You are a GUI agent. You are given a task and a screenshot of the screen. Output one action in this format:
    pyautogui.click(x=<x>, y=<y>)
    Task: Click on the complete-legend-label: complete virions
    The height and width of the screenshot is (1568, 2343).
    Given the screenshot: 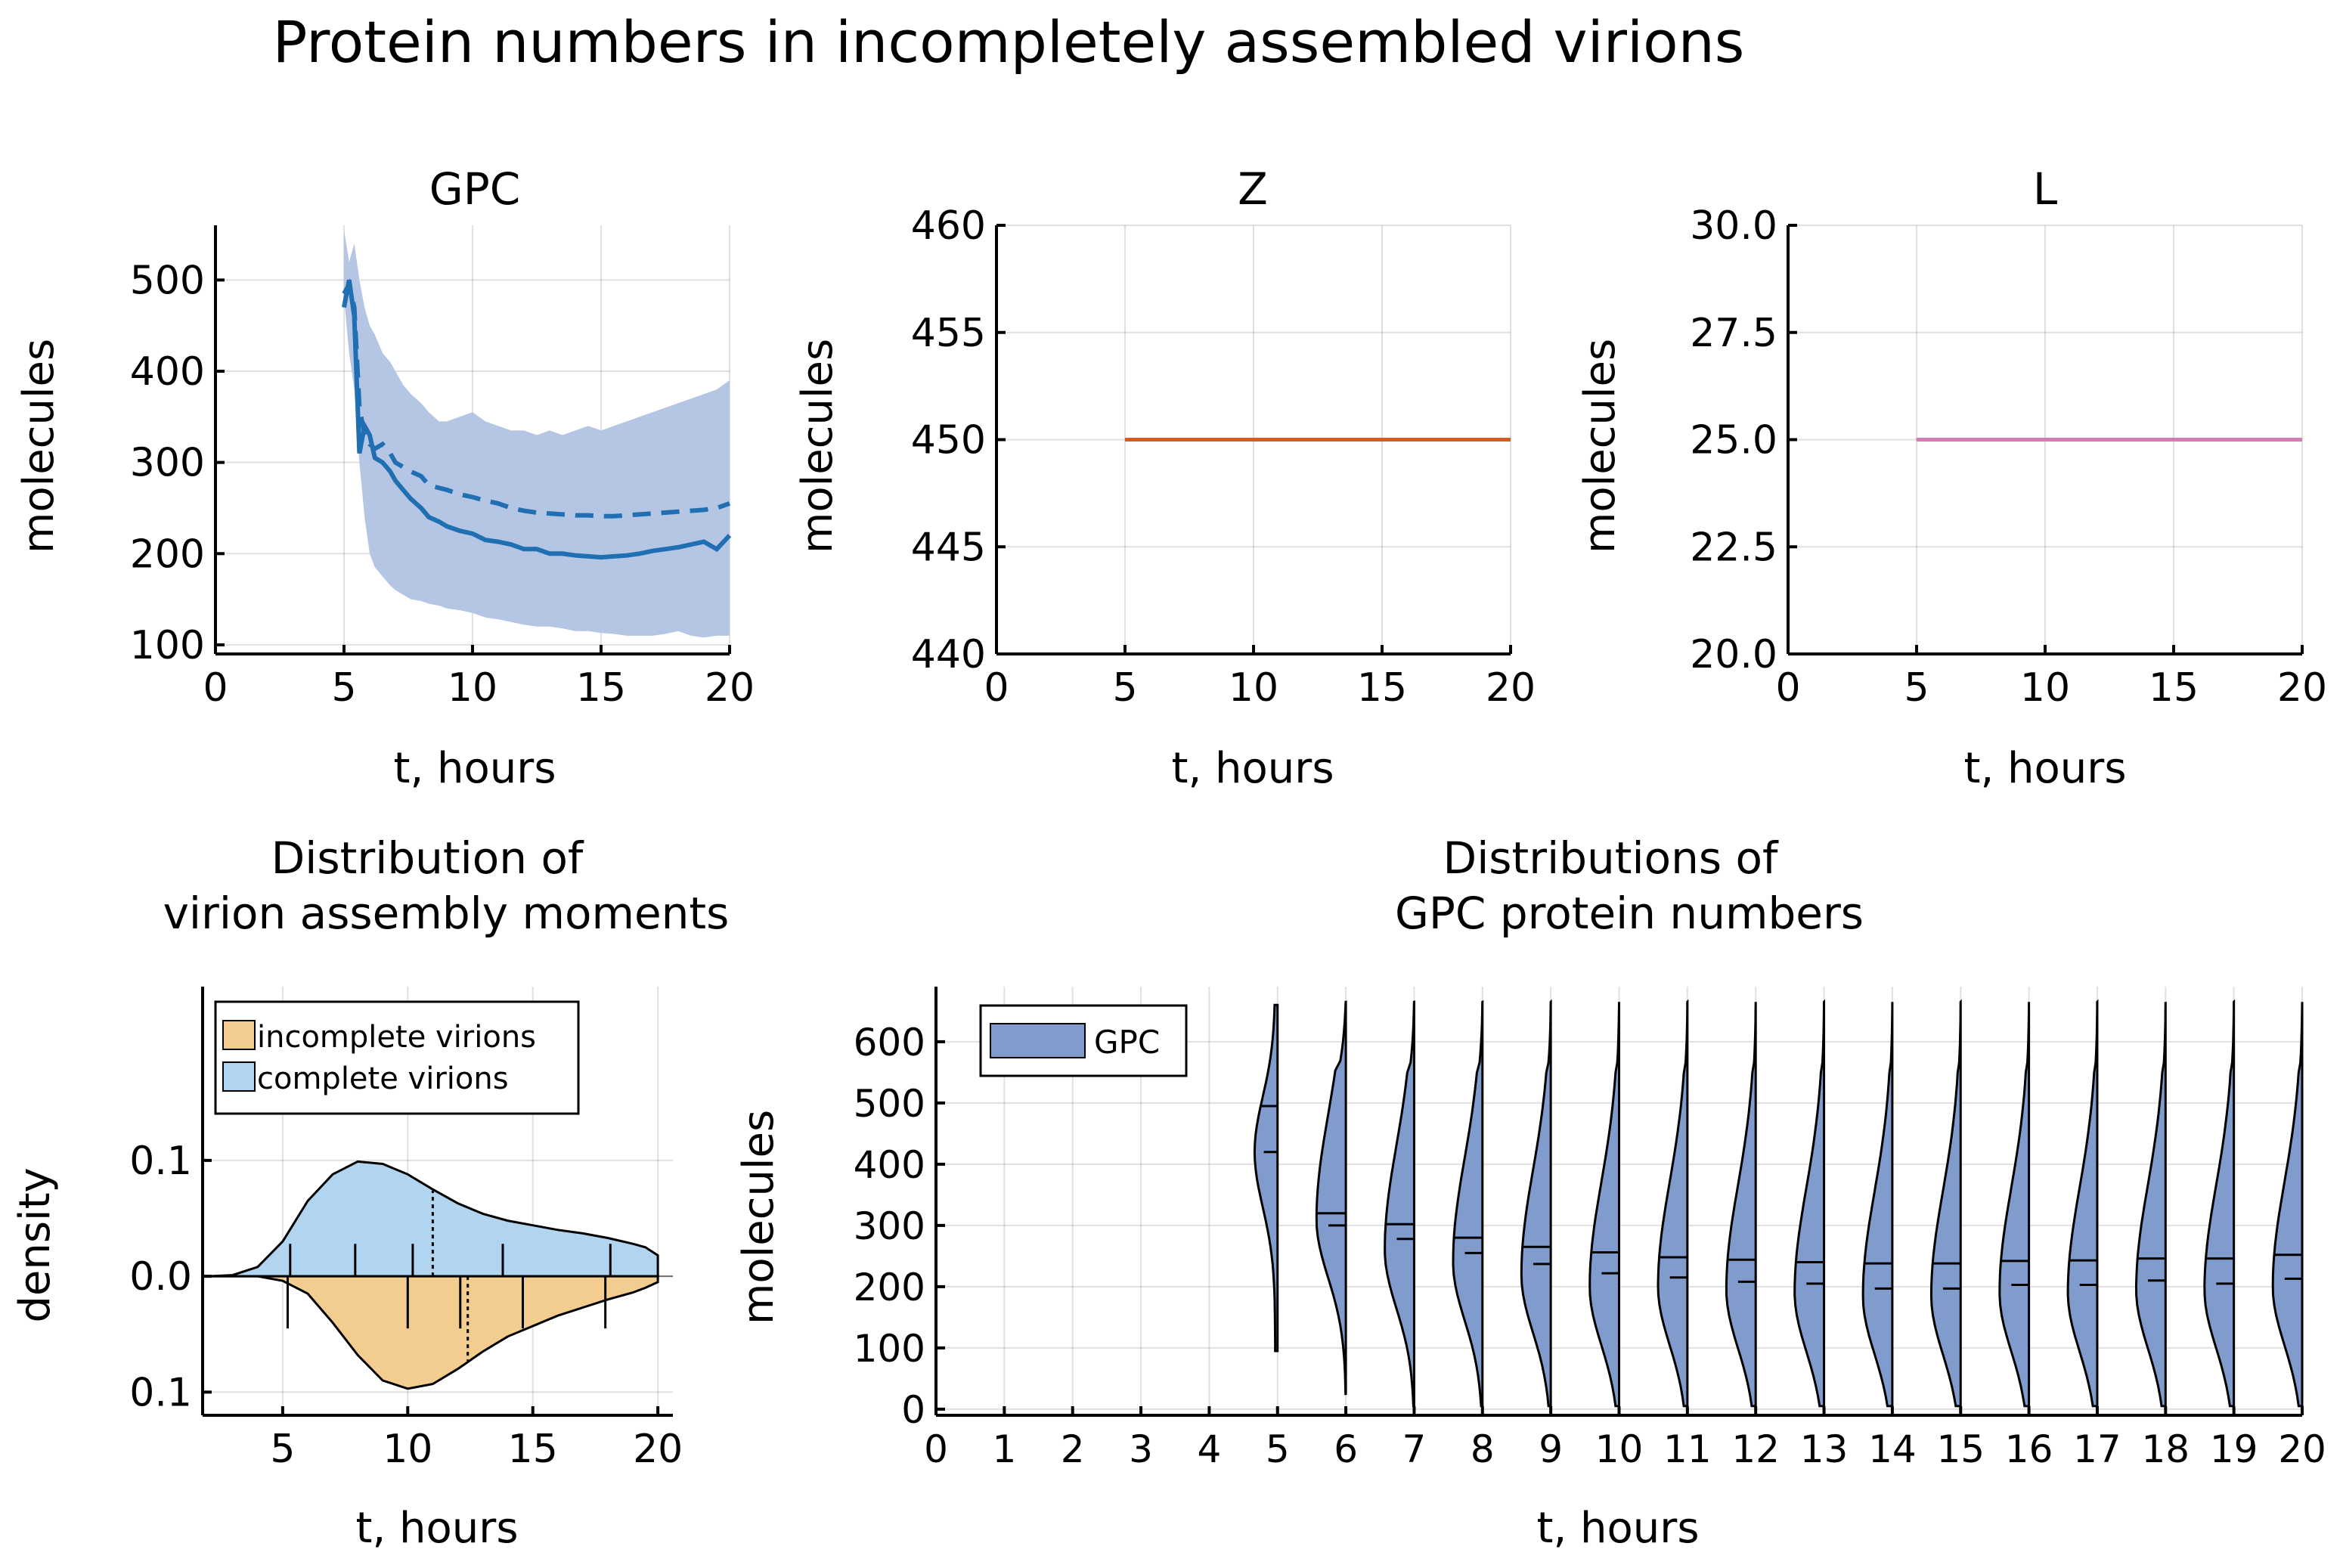 What is the action you would take?
    pyautogui.click(x=383, y=1078)
    